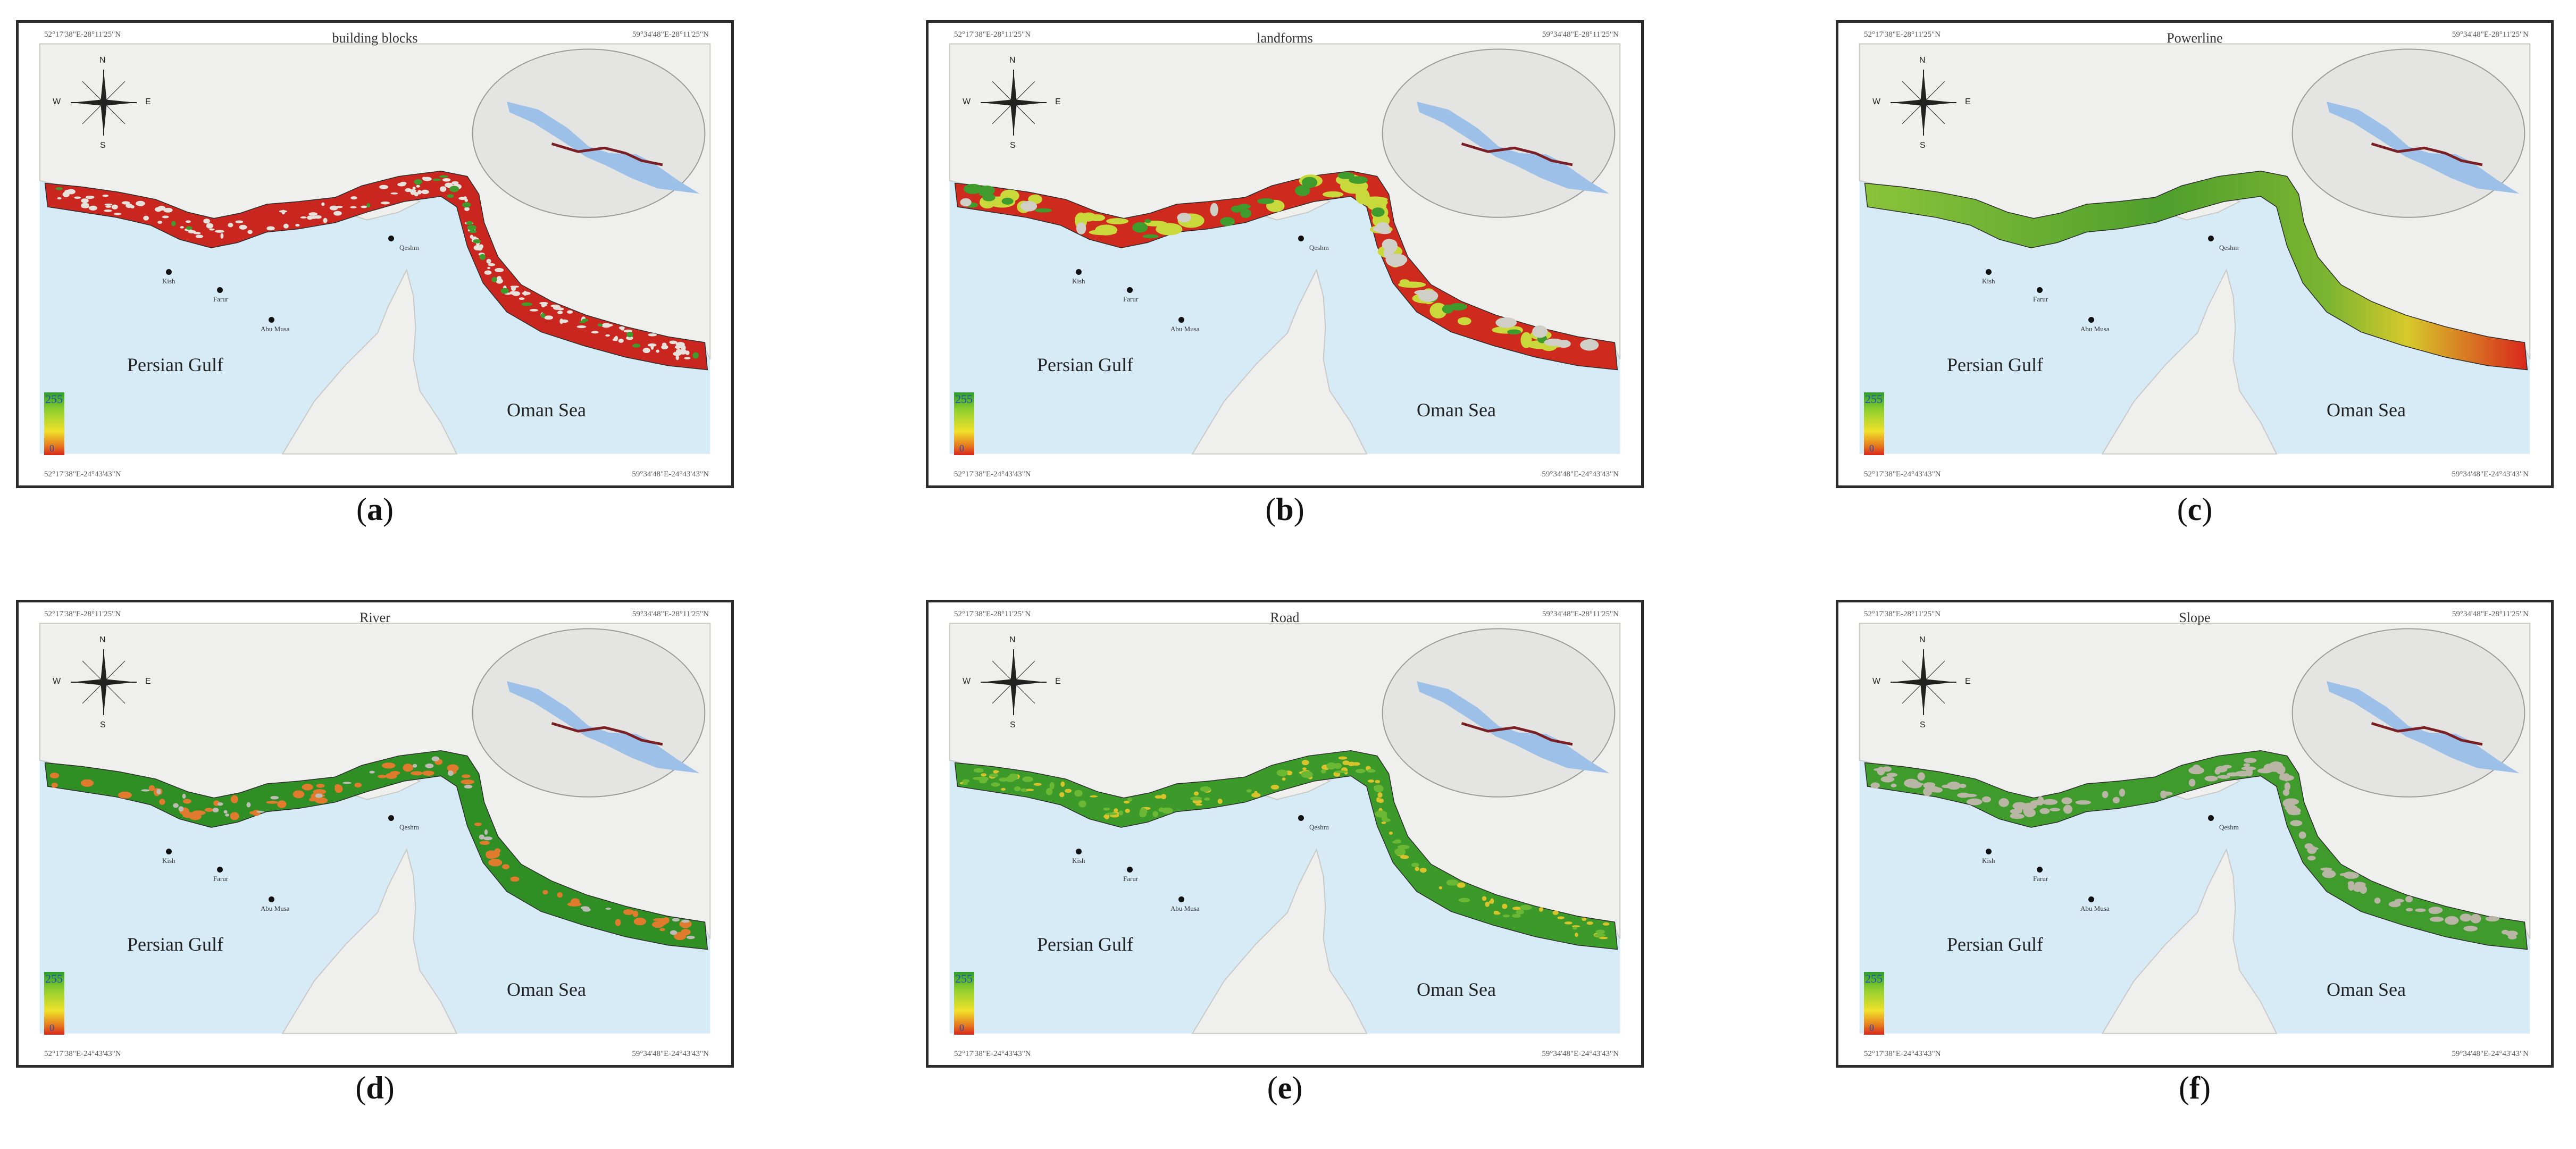 The width and height of the screenshot is (2576, 1149). What do you see at coordinates (589, 133) in the screenshot?
I see `inset-locator-globe` at bounding box center [589, 133].